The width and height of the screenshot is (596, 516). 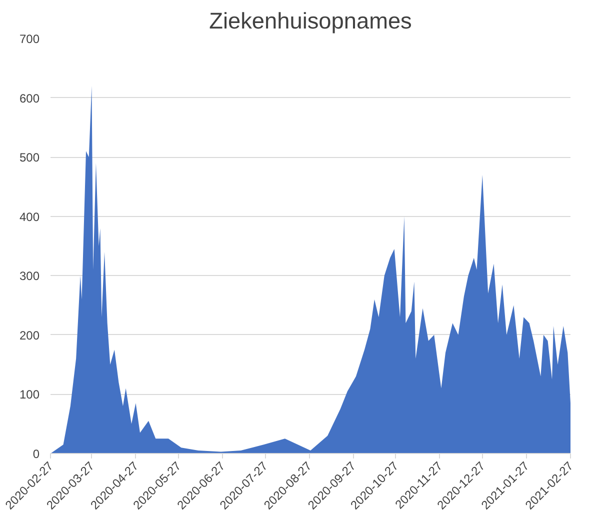 What do you see at coordinates (29, 39) in the screenshot?
I see `y-tick-label: 700` at bounding box center [29, 39].